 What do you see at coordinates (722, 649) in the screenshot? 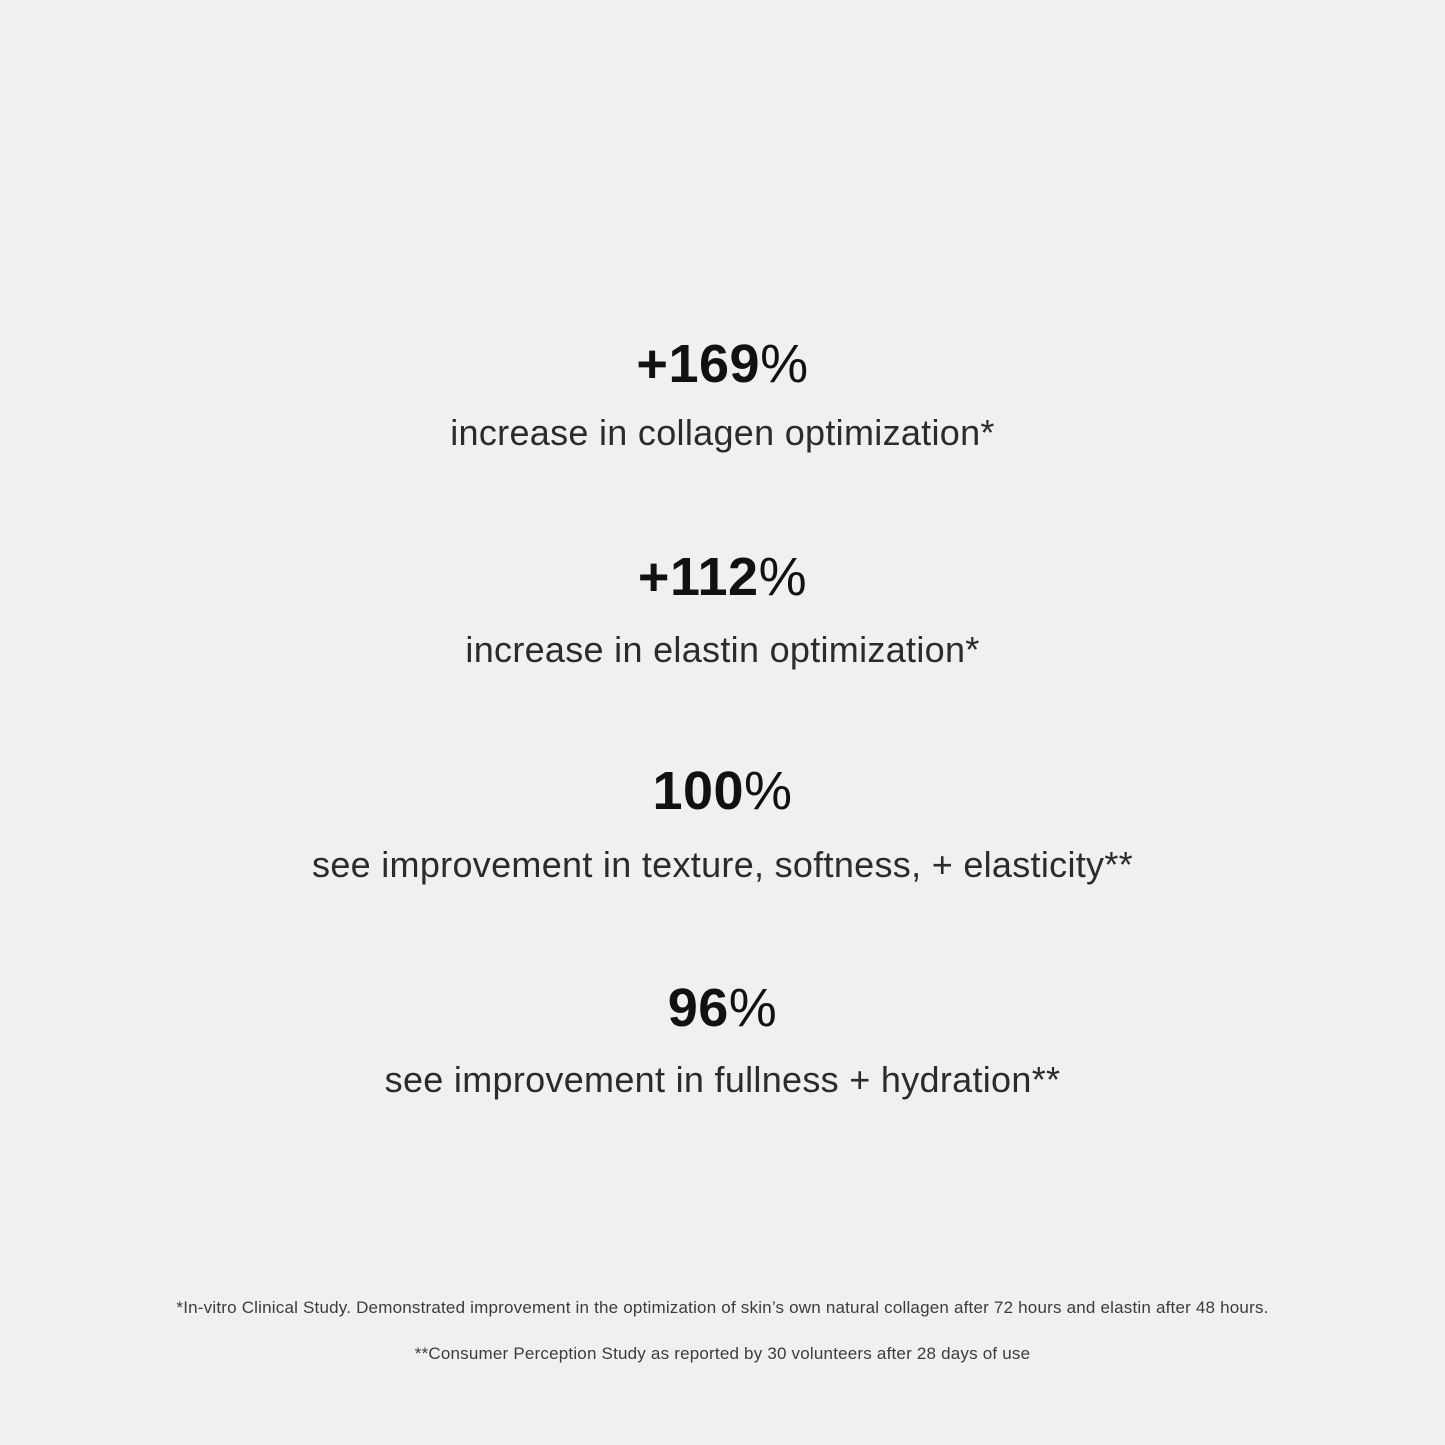
I see `stat-description-elastin: increase in elastin optimization*` at bounding box center [722, 649].